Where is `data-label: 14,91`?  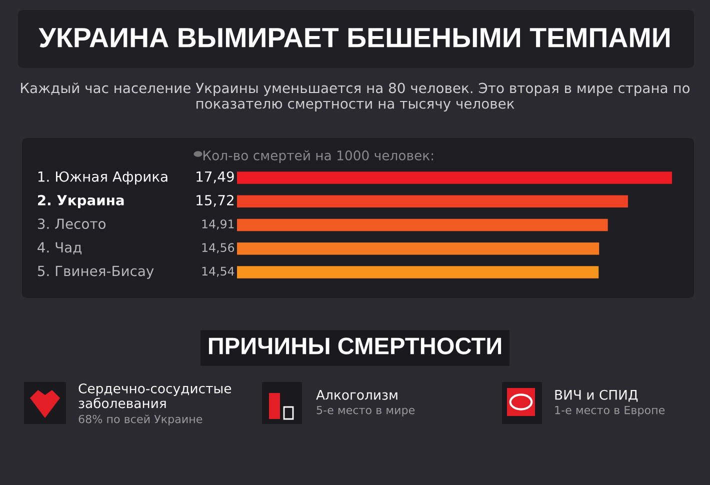
data-label: 14,91 is located at coordinates (218, 224).